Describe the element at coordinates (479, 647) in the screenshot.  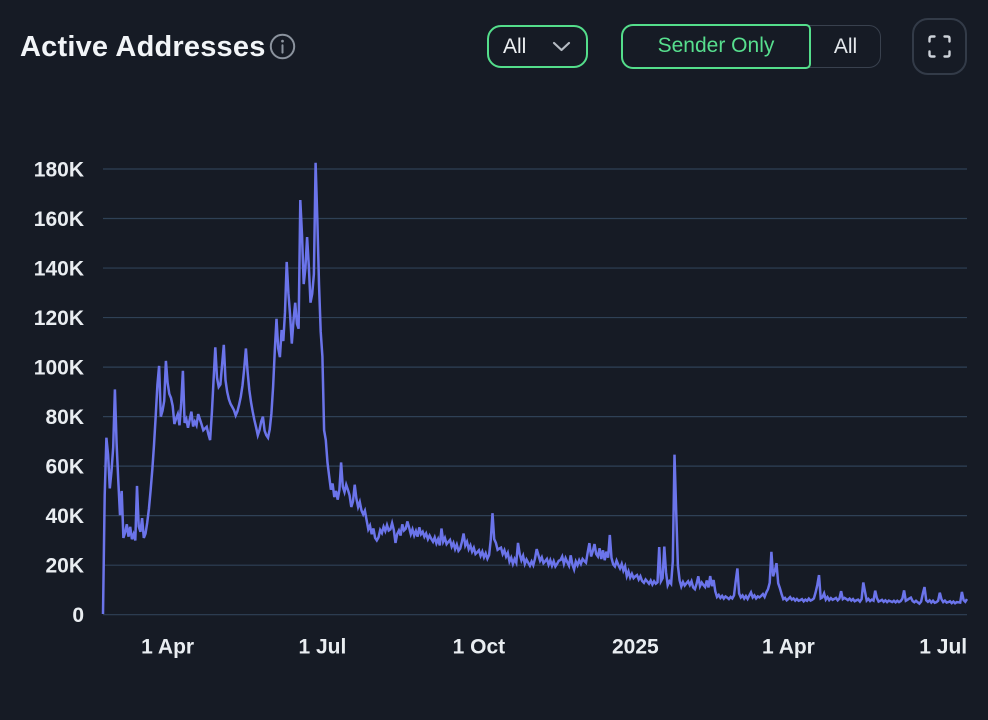
I see `svg-text: 1 Oct` at that location.